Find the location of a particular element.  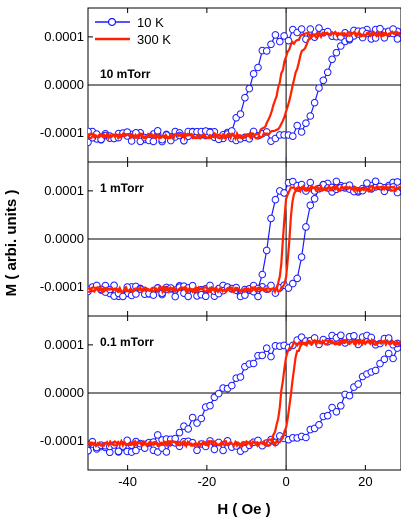

x-tick-label: -20 is located at coordinates (206, 481).